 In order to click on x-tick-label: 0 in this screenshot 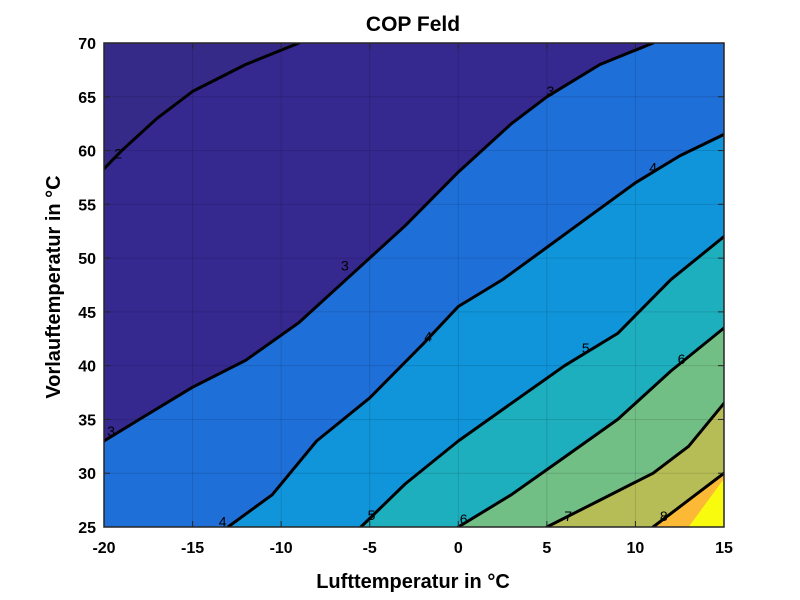, I will do `click(458, 548)`.